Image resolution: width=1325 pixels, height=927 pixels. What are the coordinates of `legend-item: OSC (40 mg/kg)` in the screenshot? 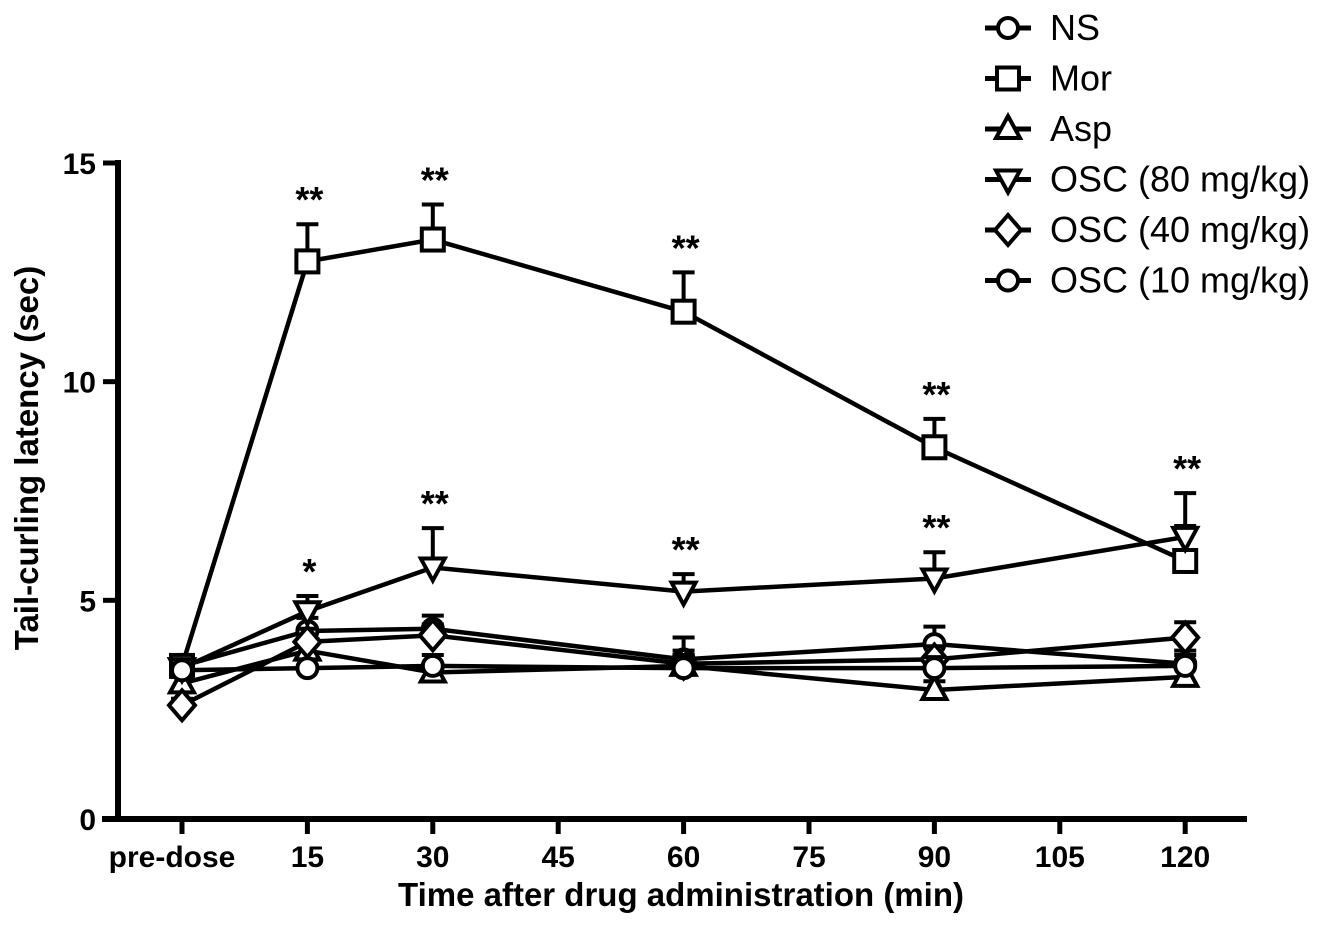 It's located at (1147, 229).